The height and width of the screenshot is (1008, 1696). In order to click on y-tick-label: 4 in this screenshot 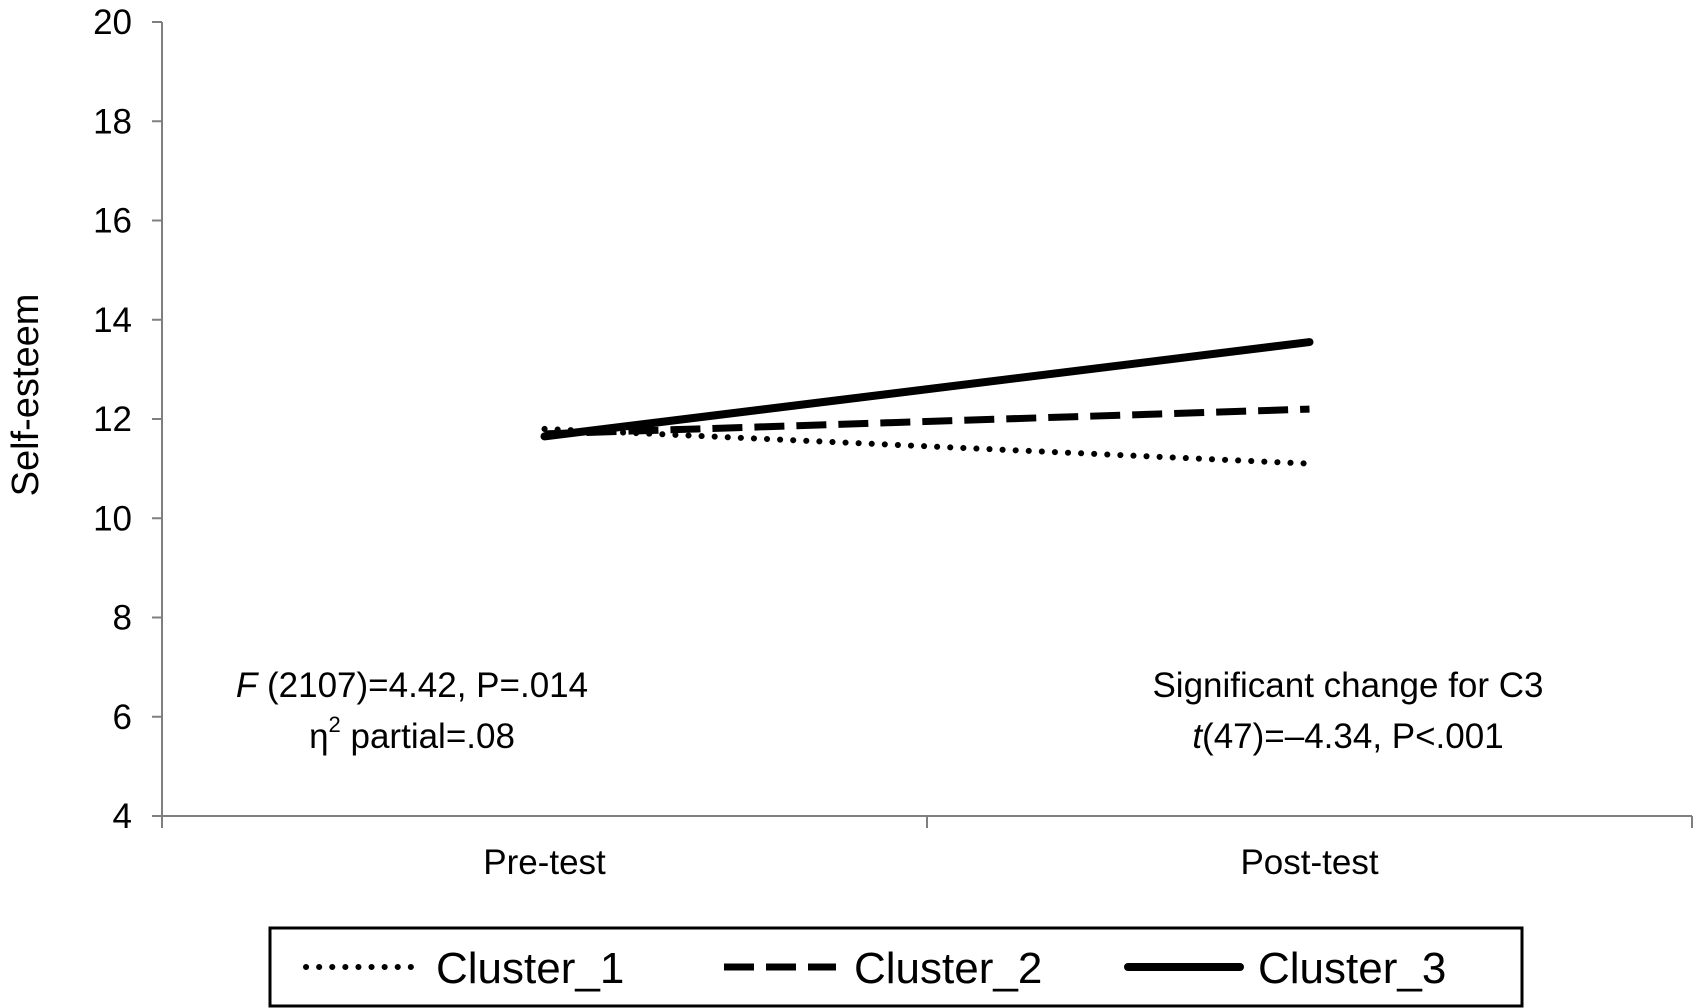, I will do `click(122, 816)`.